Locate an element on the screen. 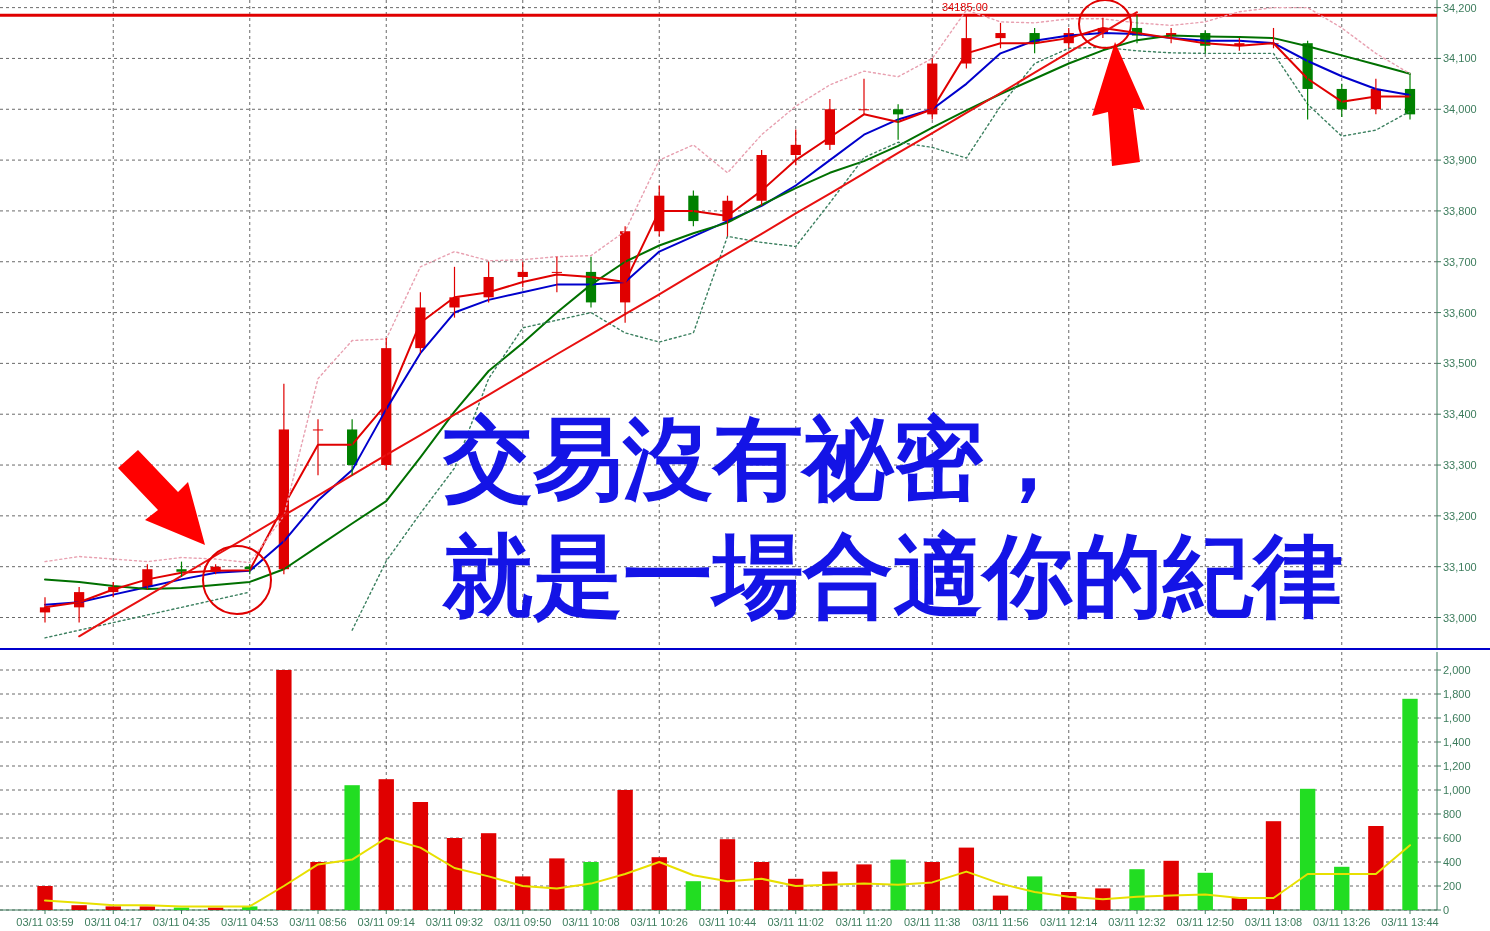 The height and width of the screenshot is (931, 1490). y-tick-label: 34,000 is located at coordinates (1460, 109).